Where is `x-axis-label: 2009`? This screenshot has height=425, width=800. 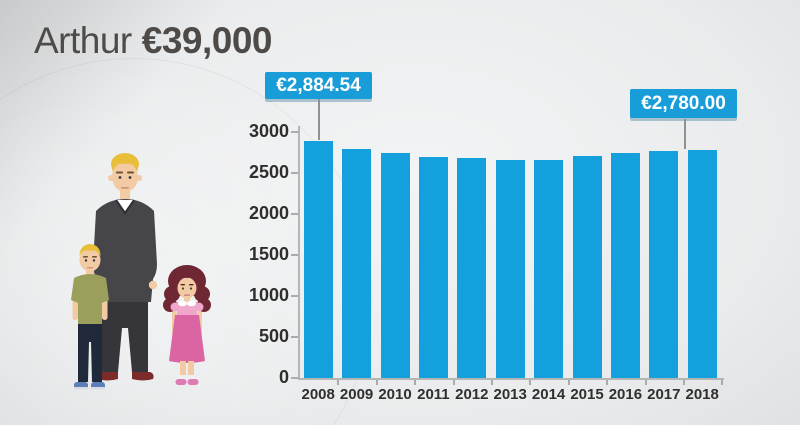 x-axis-label: 2009 is located at coordinates (356, 394).